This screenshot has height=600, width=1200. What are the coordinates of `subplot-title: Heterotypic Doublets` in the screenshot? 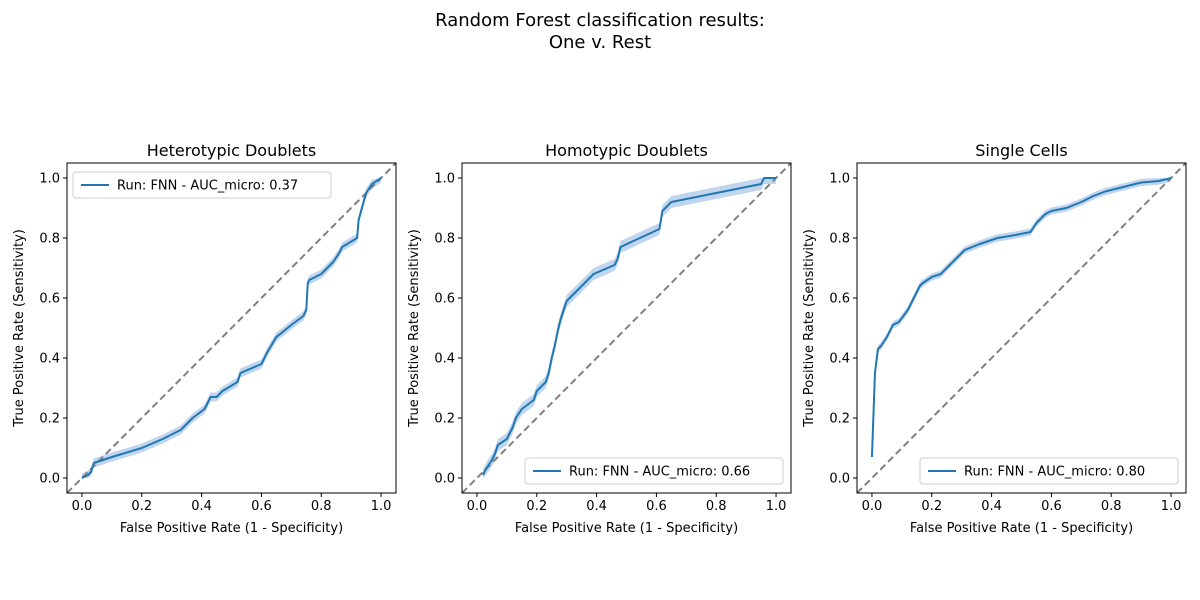 It's located at (232, 150).